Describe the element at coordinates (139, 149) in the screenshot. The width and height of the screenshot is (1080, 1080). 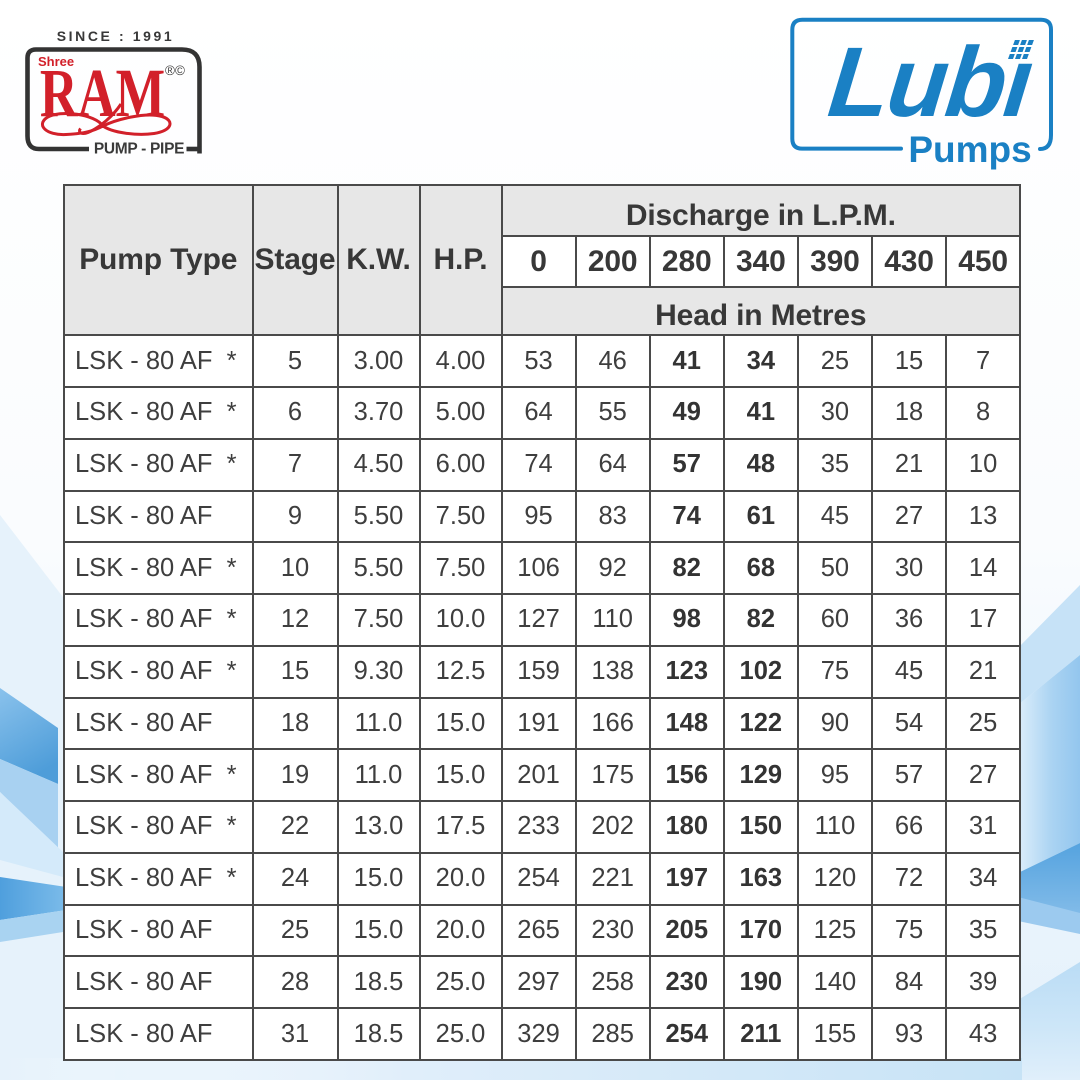
I see `svg-text: PUMP - PIPE` at that location.